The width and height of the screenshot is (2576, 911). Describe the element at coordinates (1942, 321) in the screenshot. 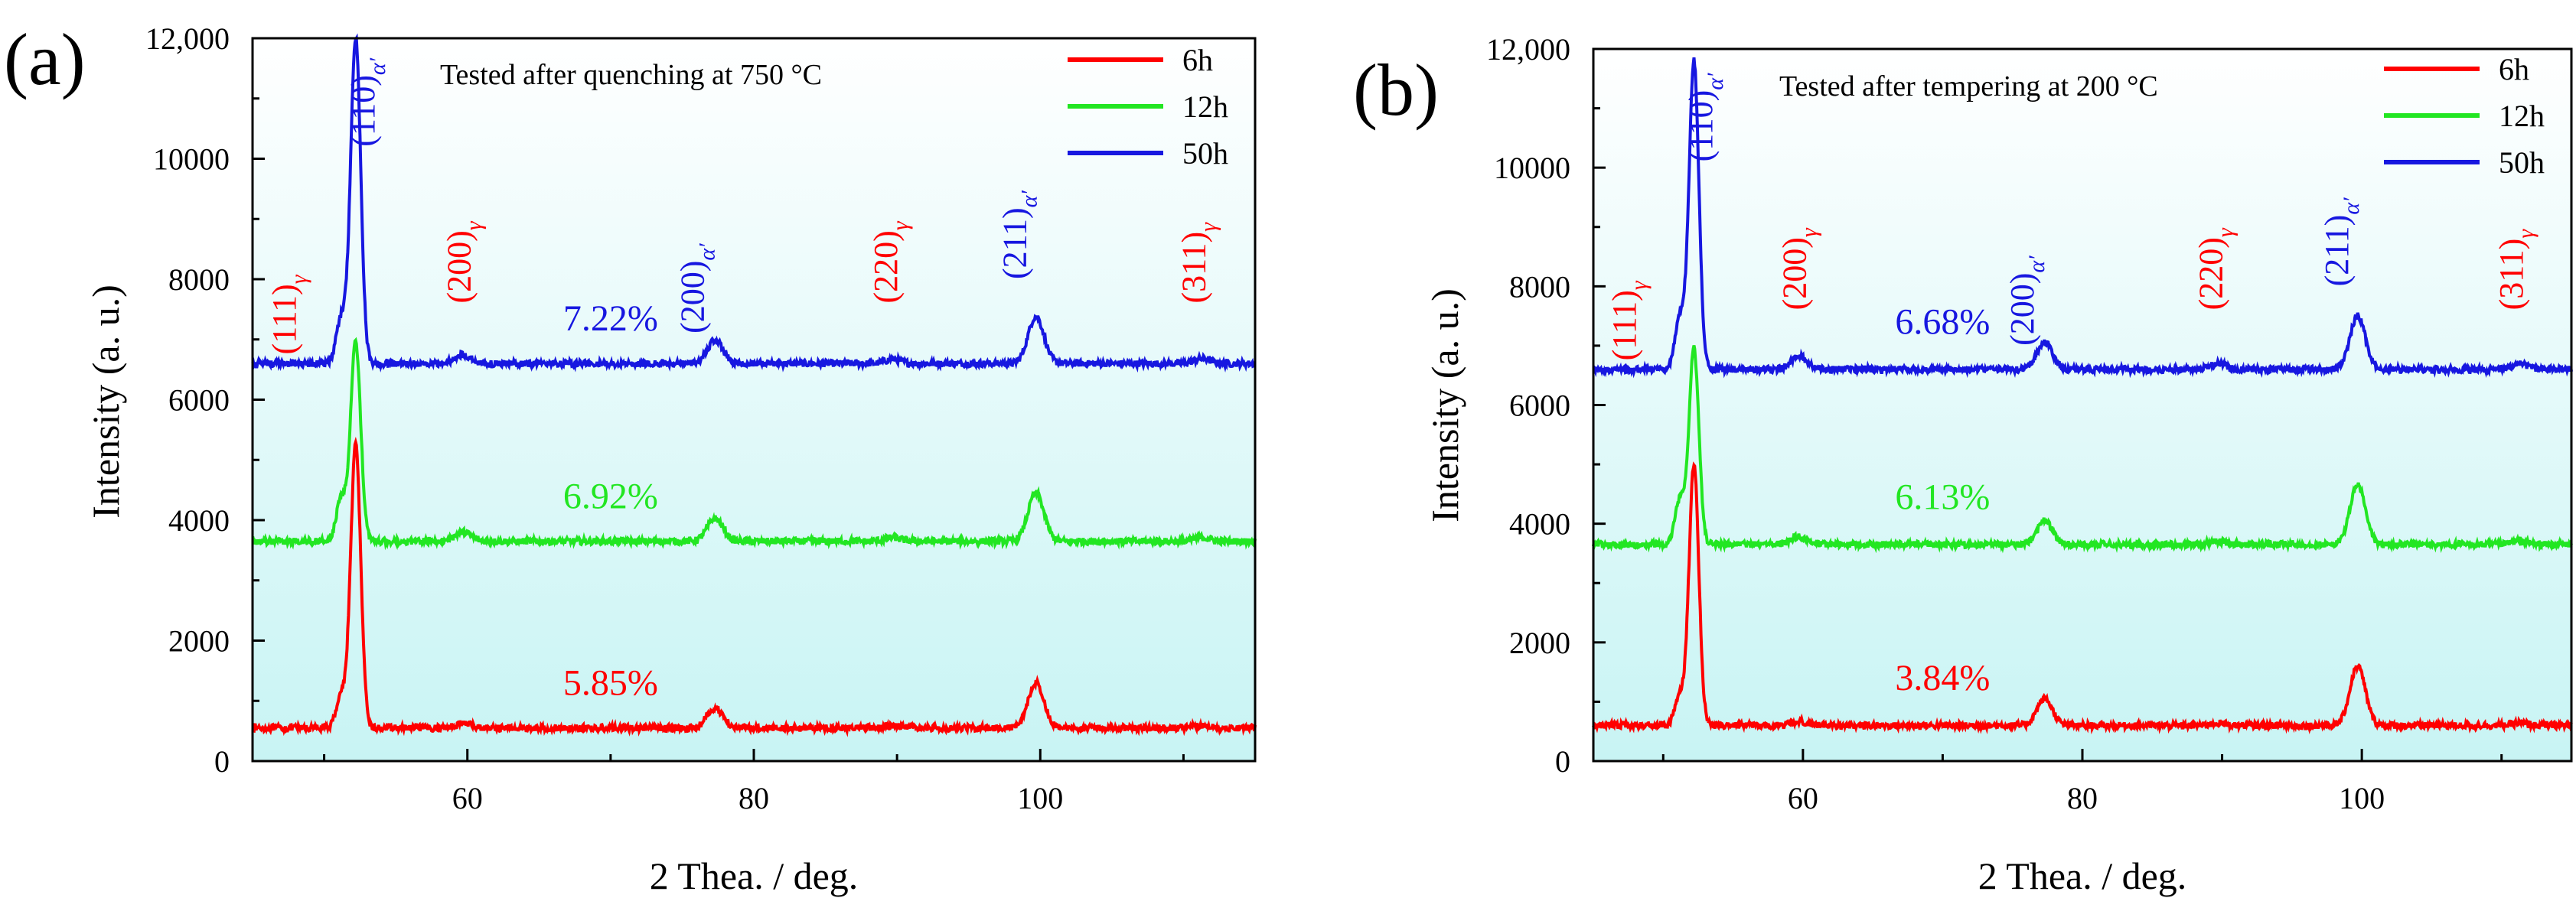

I see `fraction-label-50h: 6.68%` at that location.